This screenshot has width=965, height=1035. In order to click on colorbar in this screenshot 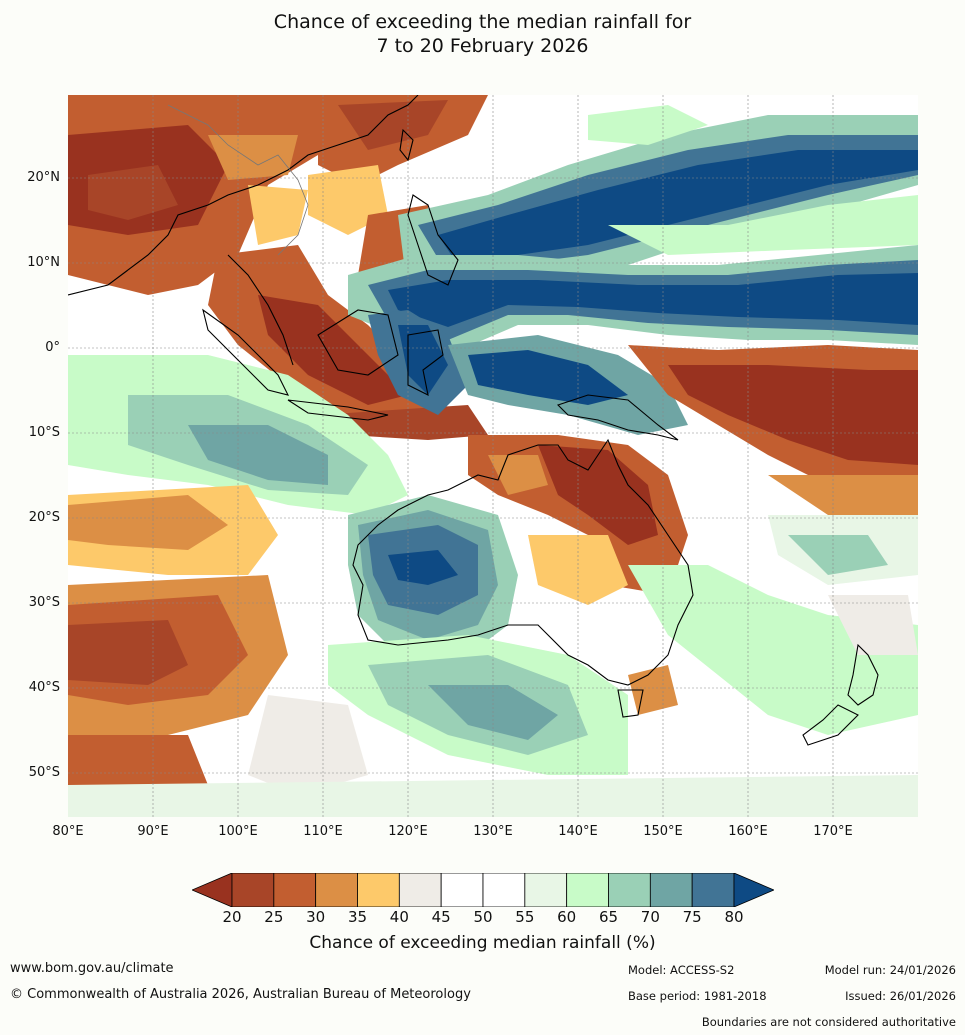, I will do `click(483, 890)`.